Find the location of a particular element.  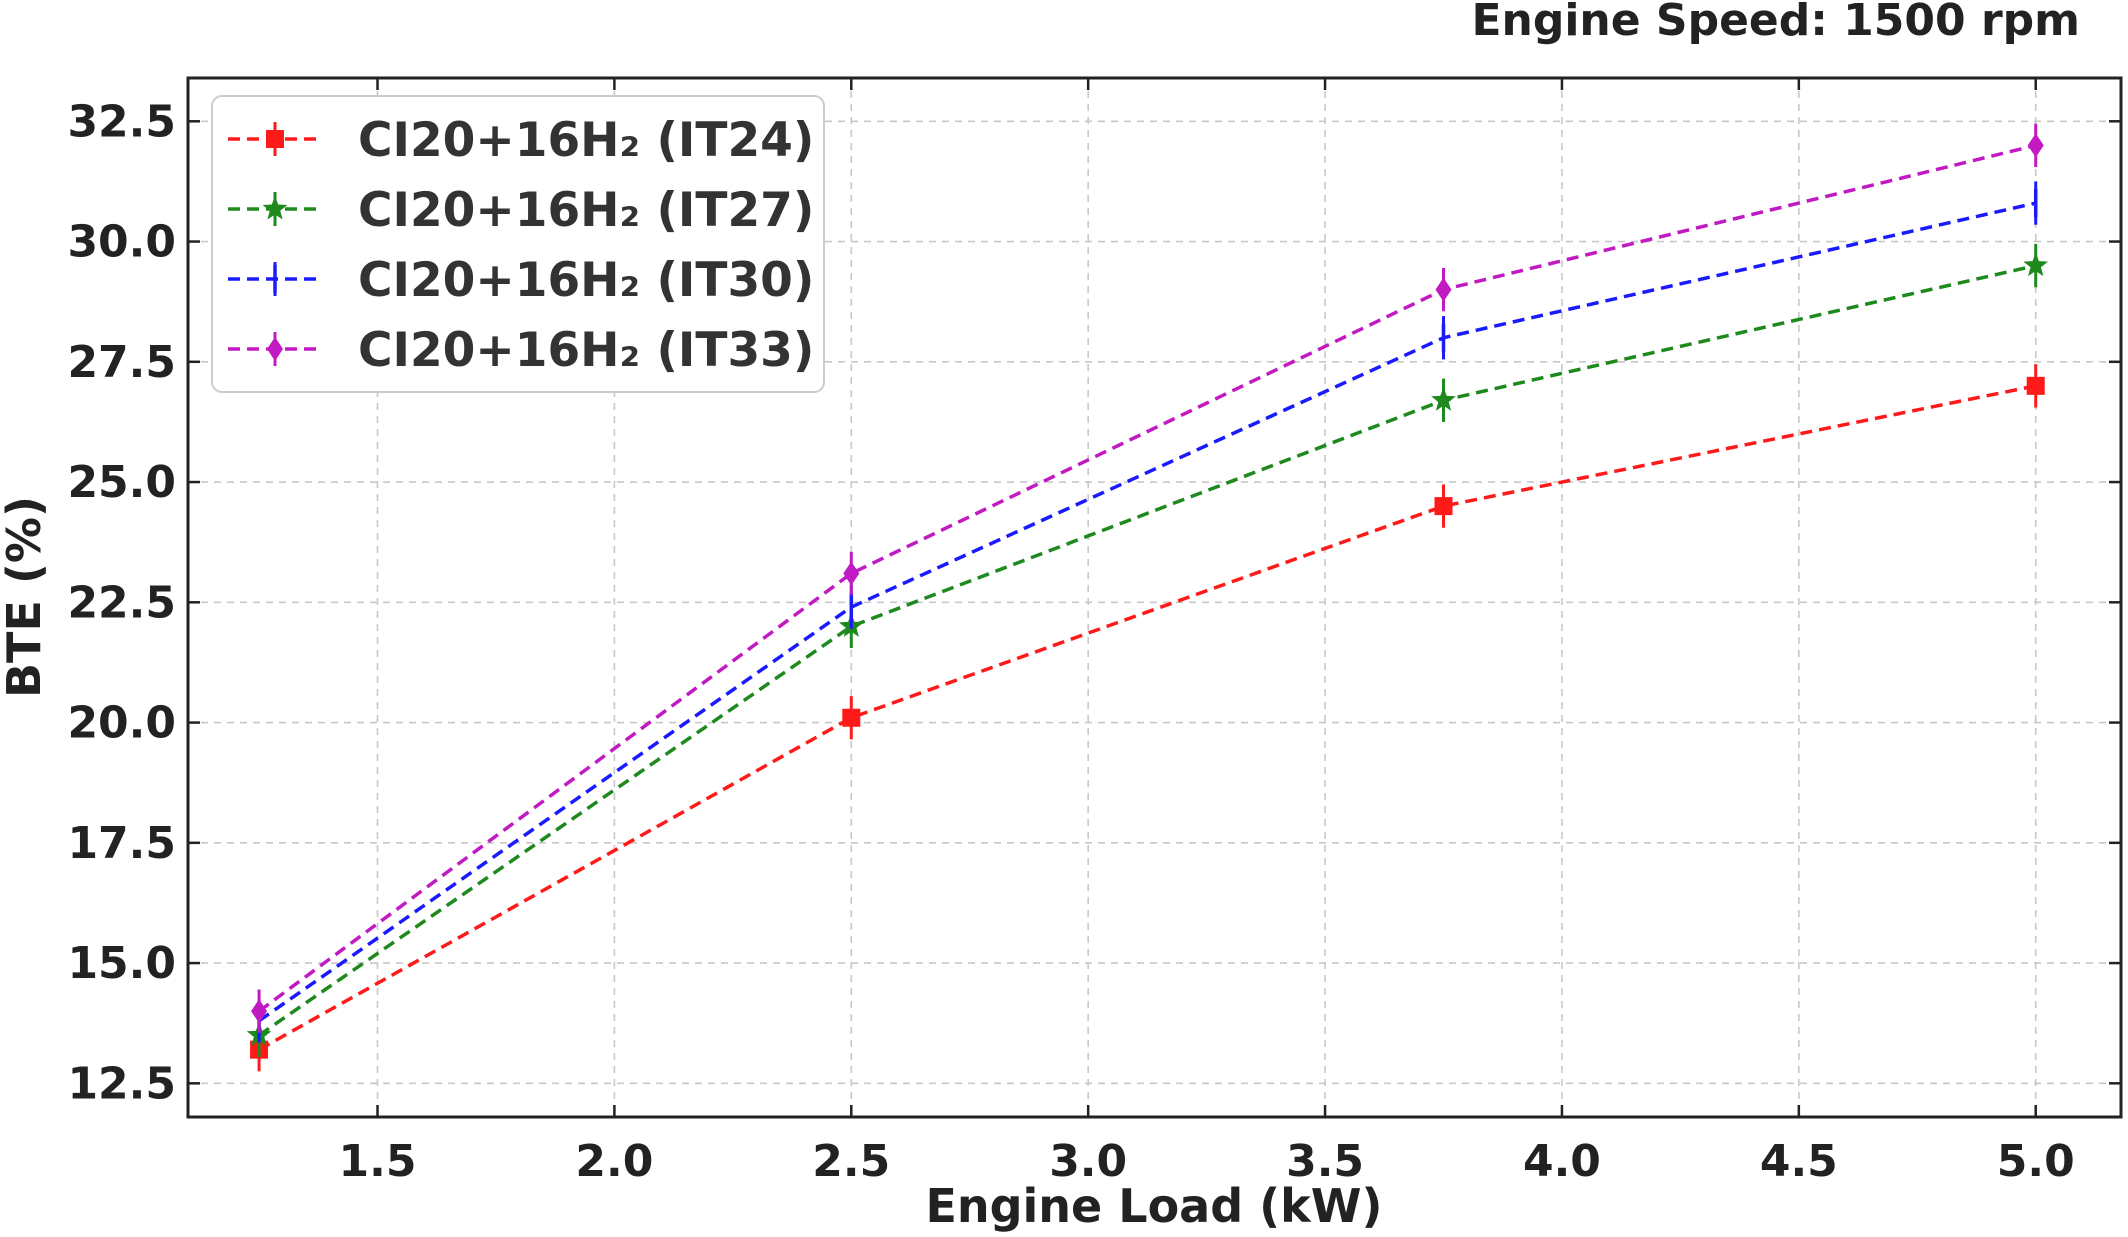

legend-label: CI20+16H₂ (IT30) is located at coordinates (586, 280).